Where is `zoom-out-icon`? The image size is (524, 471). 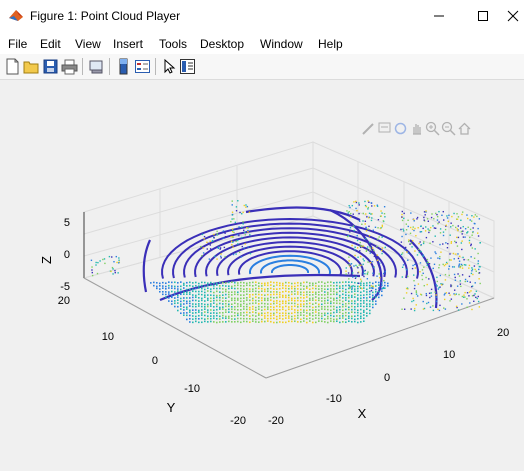
zoom-out-icon is located at coordinates (448, 128).